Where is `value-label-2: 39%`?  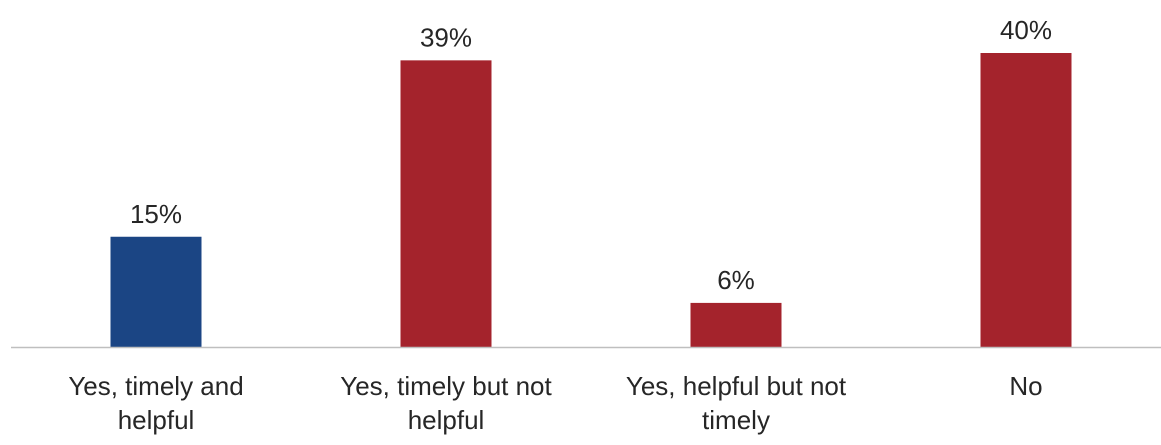 value-label-2: 39% is located at coordinates (446, 37).